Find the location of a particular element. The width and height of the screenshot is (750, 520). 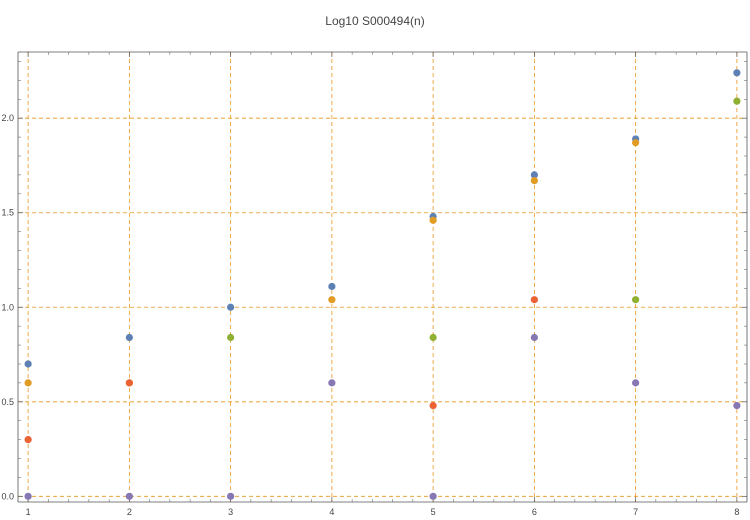

y-tick-label: 0.0 is located at coordinates (7, 496).